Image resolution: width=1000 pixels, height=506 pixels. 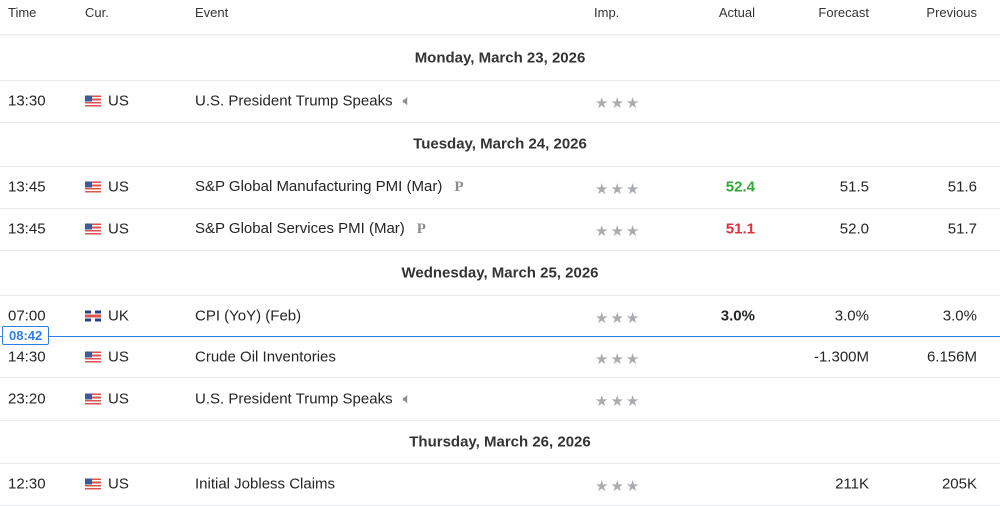 What do you see at coordinates (959, 484) in the screenshot?
I see `event-previous: 205K` at bounding box center [959, 484].